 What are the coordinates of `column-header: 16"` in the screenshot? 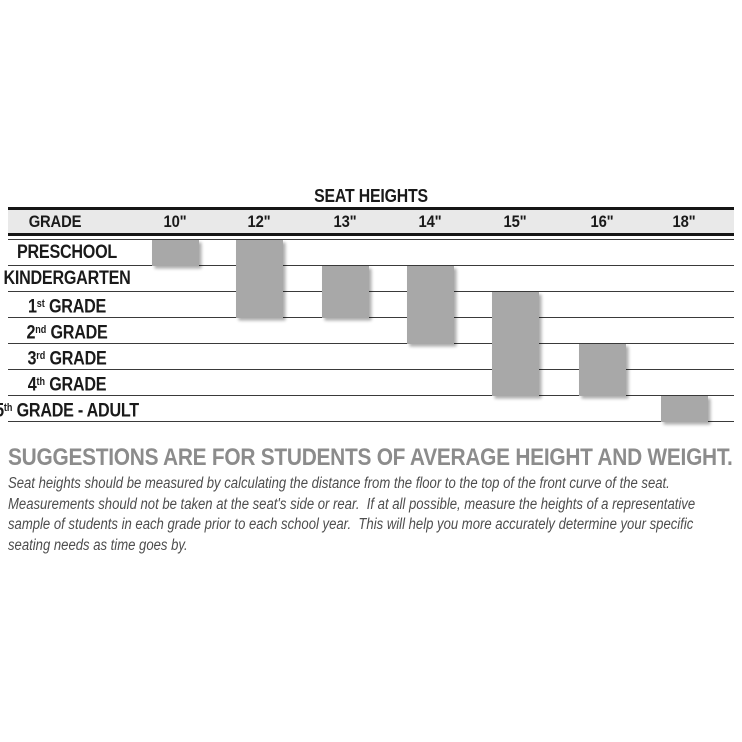 It's located at (602, 221).